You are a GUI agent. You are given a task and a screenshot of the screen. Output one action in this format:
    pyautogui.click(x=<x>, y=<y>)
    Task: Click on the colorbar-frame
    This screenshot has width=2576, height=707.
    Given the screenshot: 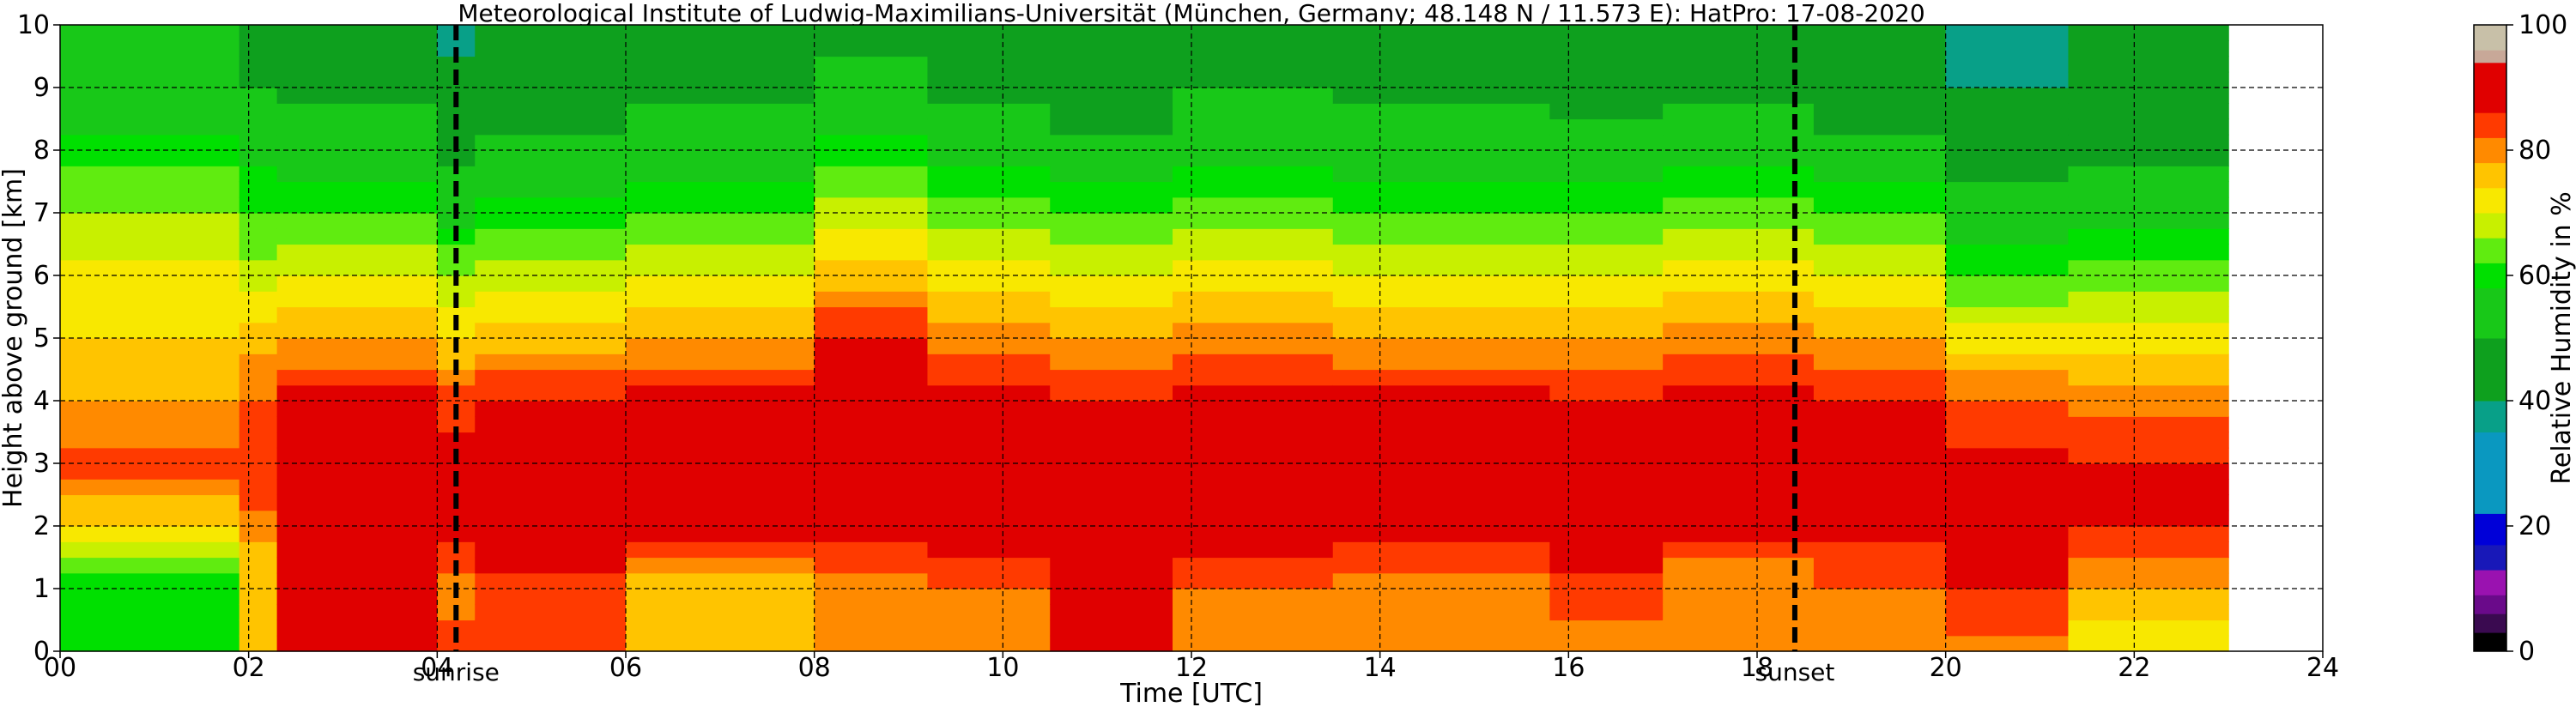 What is the action you would take?
    pyautogui.click(x=2490, y=338)
    